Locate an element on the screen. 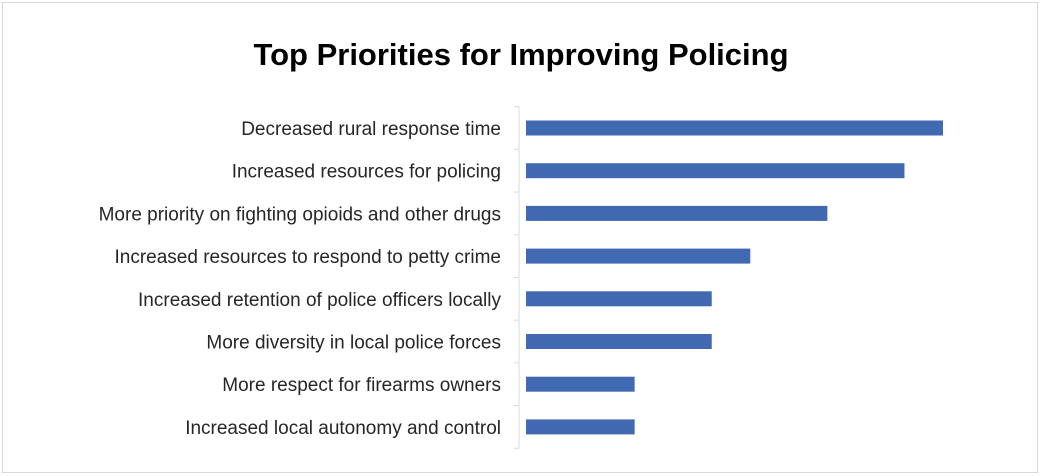  category-label: Increased local autonomy and control is located at coordinates (343, 428).